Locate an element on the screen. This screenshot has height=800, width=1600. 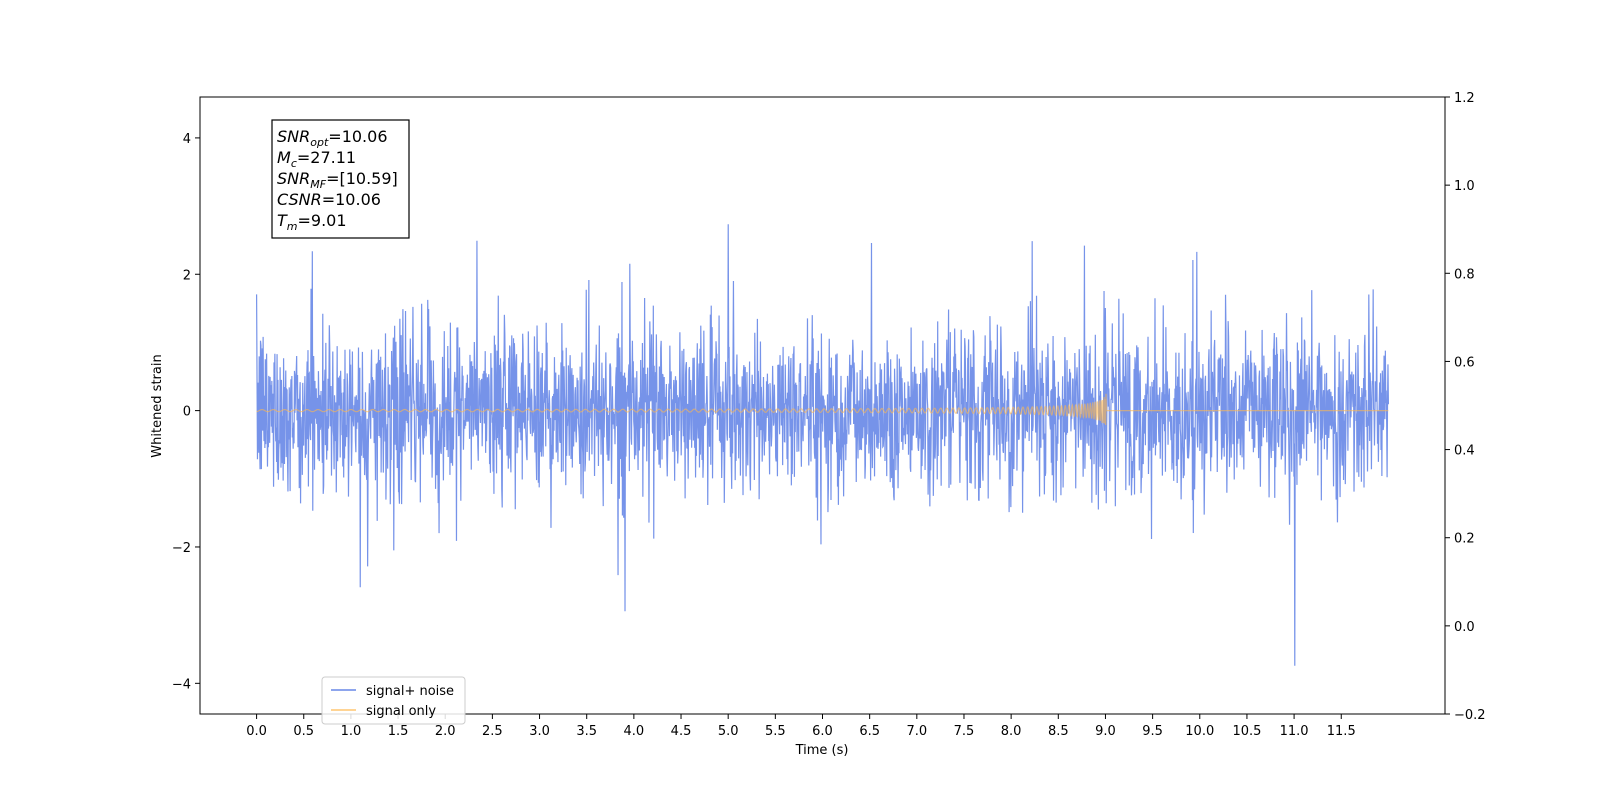
annotation-value: =9.01 is located at coordinates (322, 220).